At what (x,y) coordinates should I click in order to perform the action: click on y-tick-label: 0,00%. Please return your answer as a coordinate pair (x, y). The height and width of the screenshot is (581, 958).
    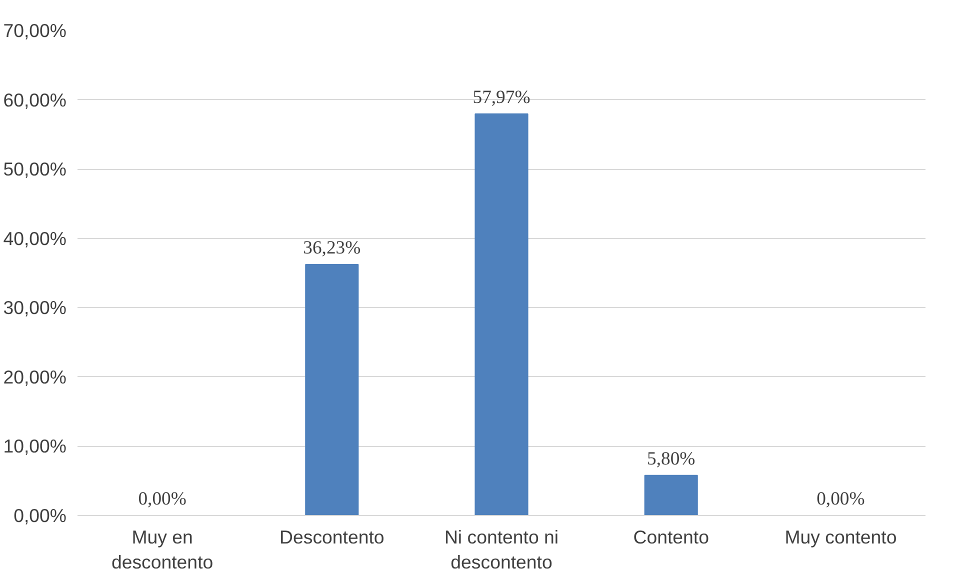
    Looking at the image, I should click on (40, 515).